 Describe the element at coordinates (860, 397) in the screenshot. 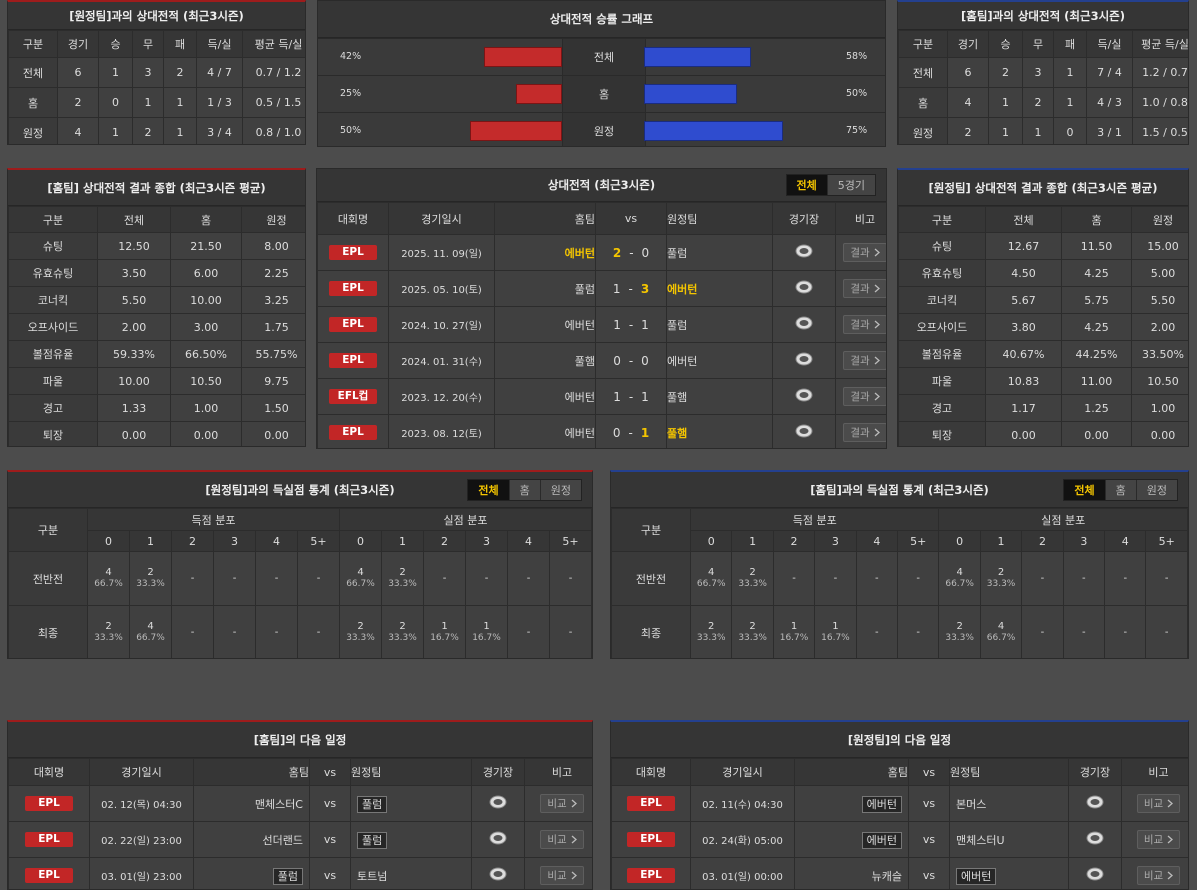

I see `button-label: 결과` at that location.